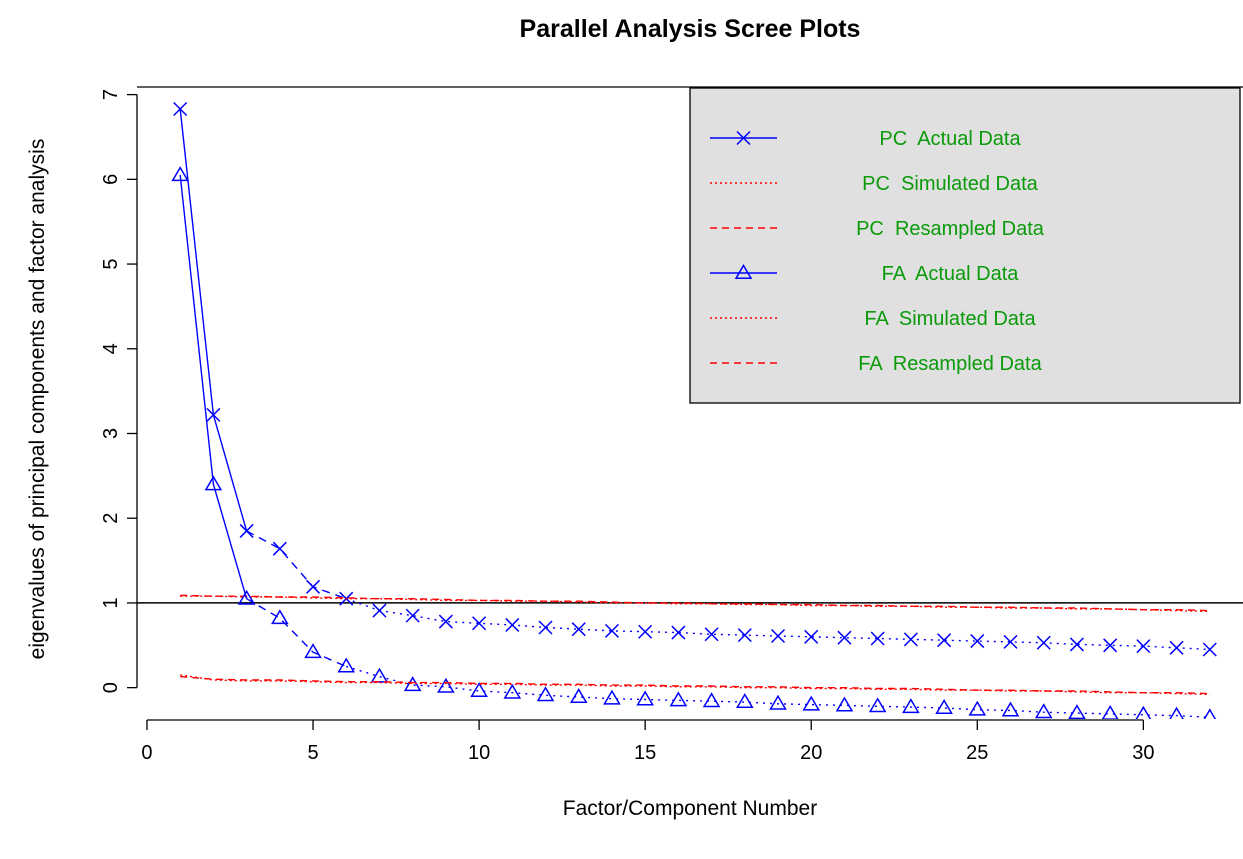  I want to click on x-tick-label-25: 25, so click(977, 753).